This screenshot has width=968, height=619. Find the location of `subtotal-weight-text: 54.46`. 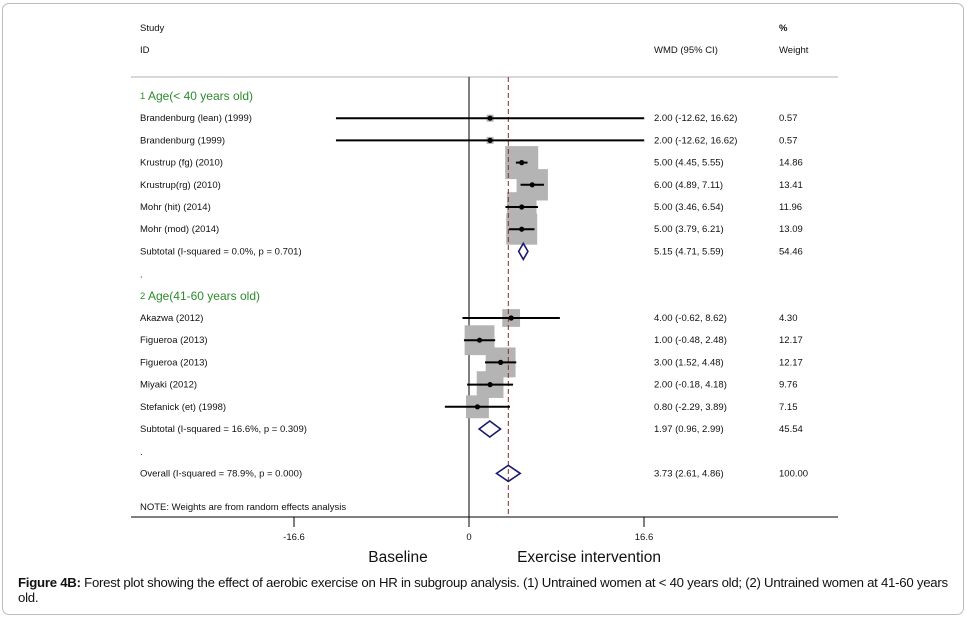

subtotal-weight-text: 54.46 is located at coordinates (791, 251).